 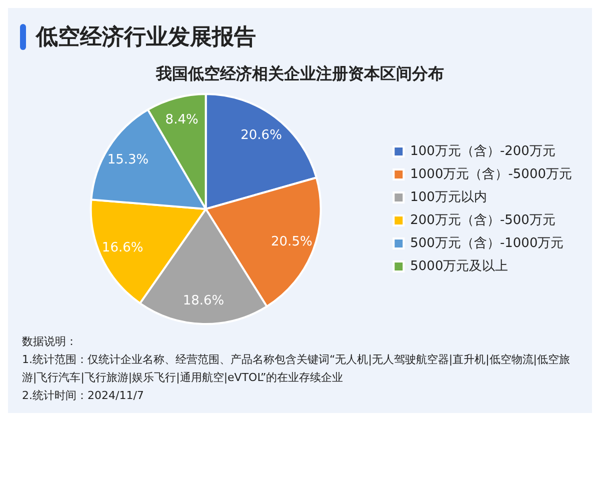 What do you see at coordinates (491, 174) in the screenshot?
I see `legend-label: 1000万元（含）-5000万元` at bounding box center [491, 174].